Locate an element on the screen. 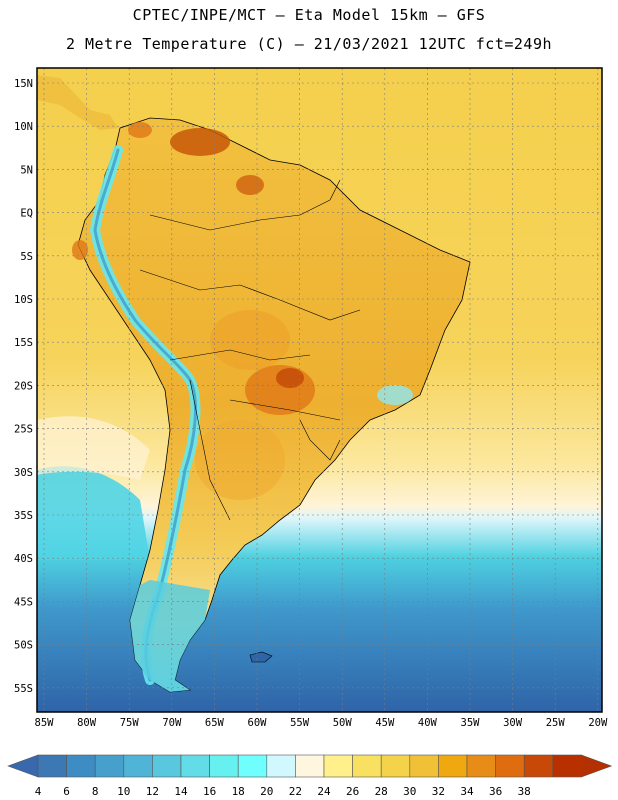 This screenshot has width=618, height=800. colorbar-tick-32: 32 is located at coordinates (438, 791).